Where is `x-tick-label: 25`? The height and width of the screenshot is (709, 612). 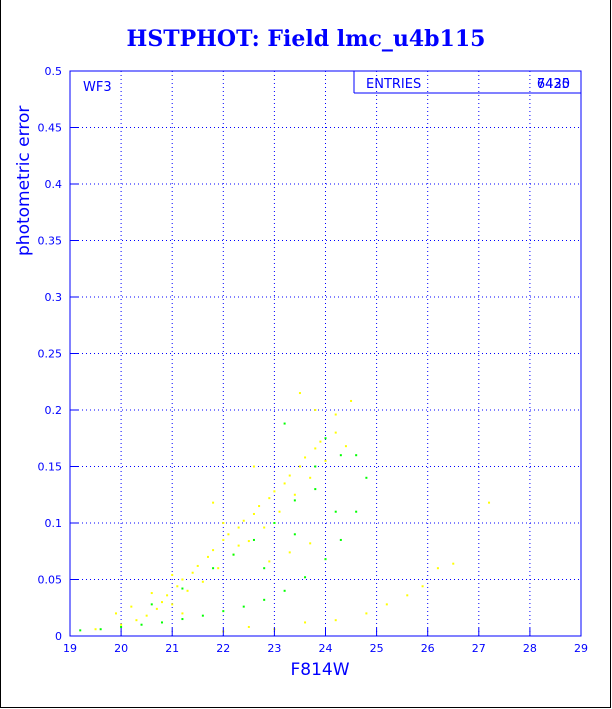 x-tick-label: 25 is located at coordinates (377, 648).